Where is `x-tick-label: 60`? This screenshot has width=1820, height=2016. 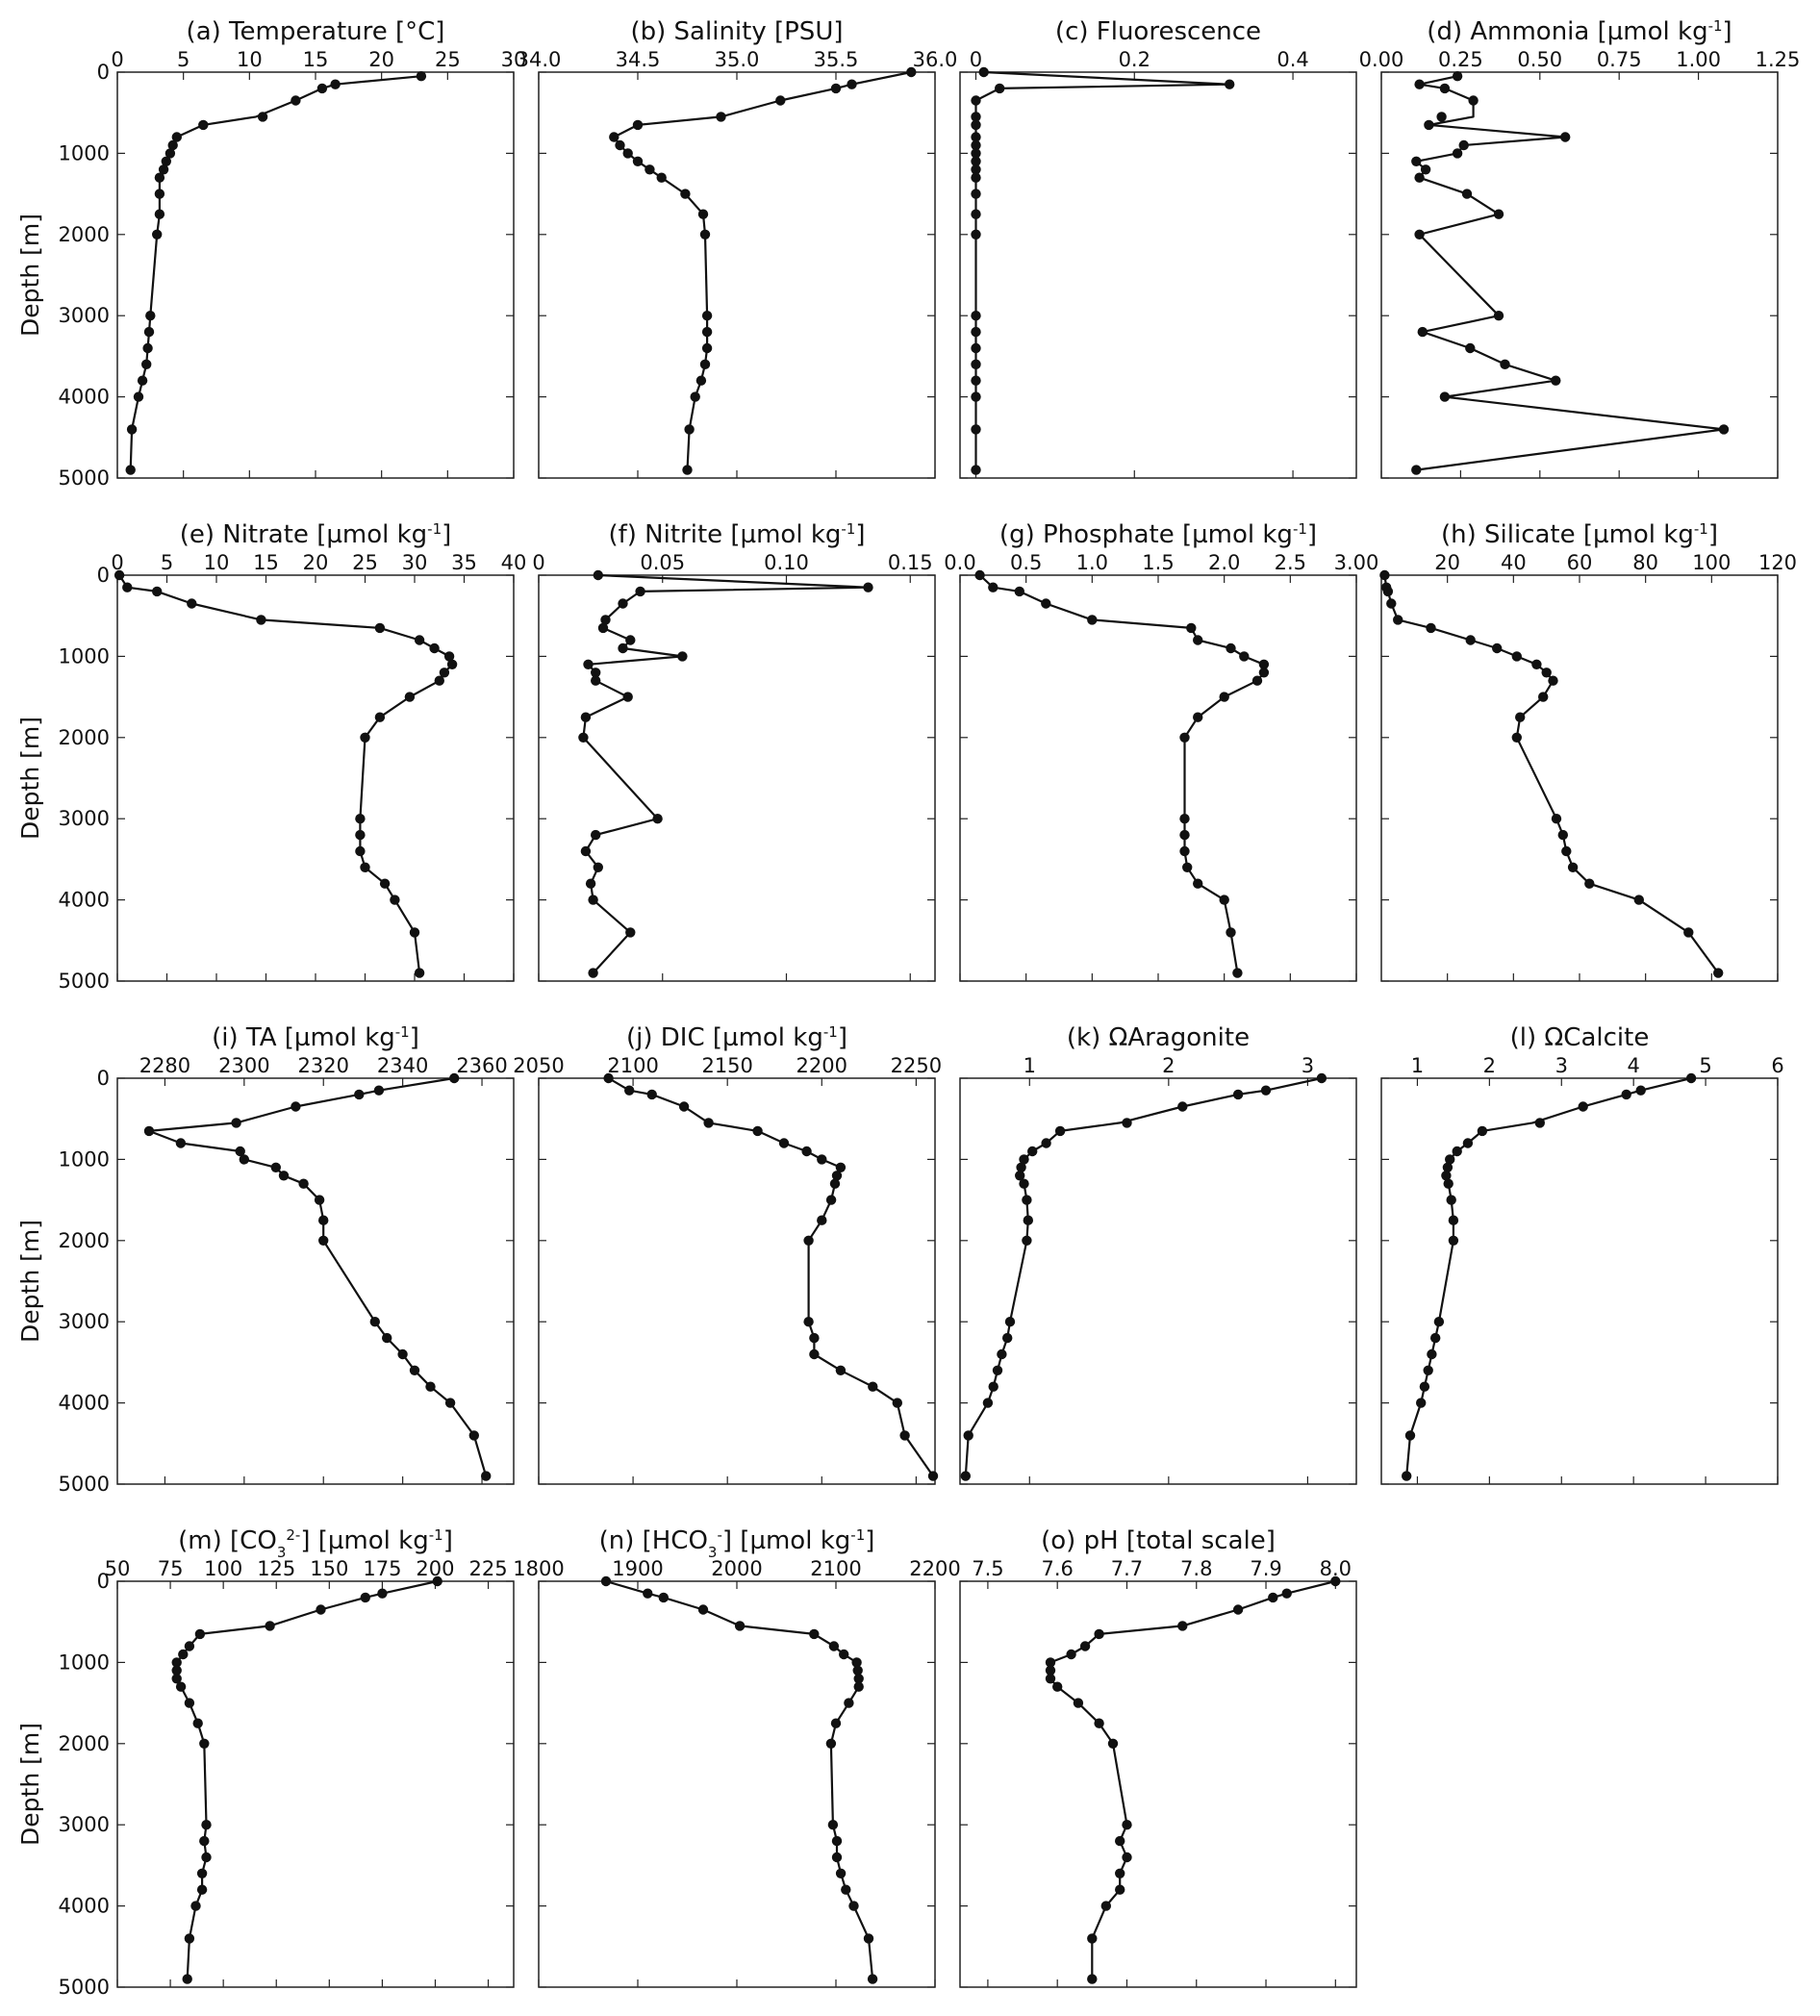
x-tick-label: 60 is located at coordinates (1580, 563).